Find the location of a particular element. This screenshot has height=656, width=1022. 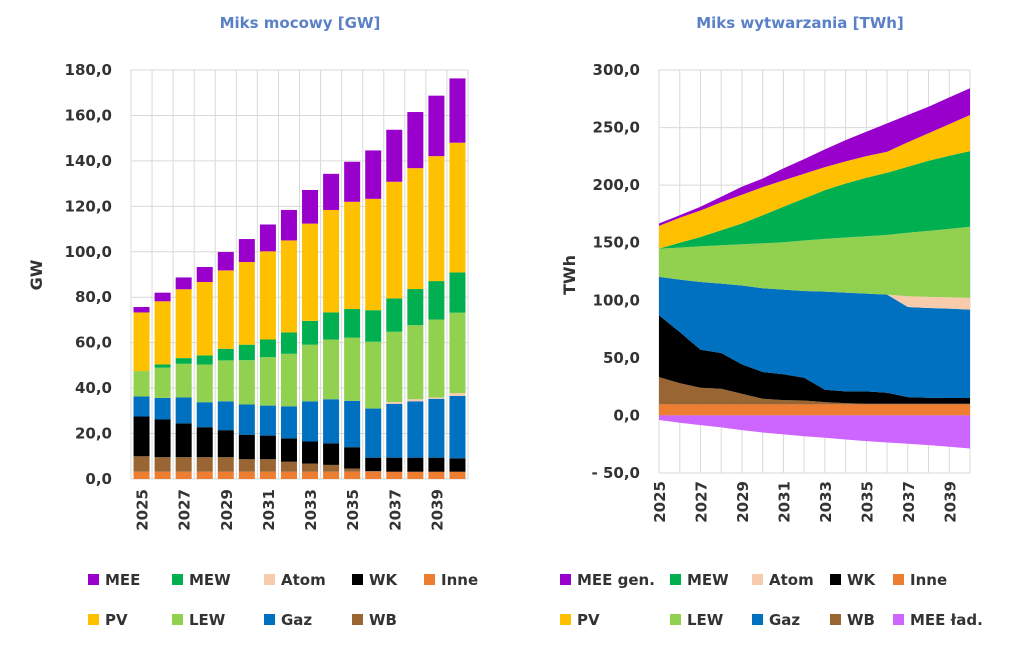

legend-item: PV is located at coordinates (108, 620).